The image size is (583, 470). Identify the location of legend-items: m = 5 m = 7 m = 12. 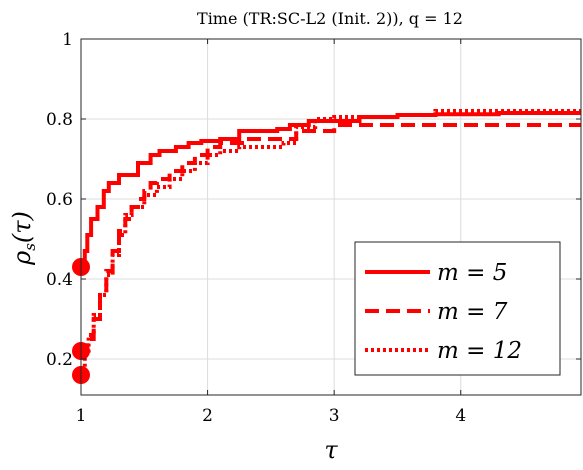
(443, 312).